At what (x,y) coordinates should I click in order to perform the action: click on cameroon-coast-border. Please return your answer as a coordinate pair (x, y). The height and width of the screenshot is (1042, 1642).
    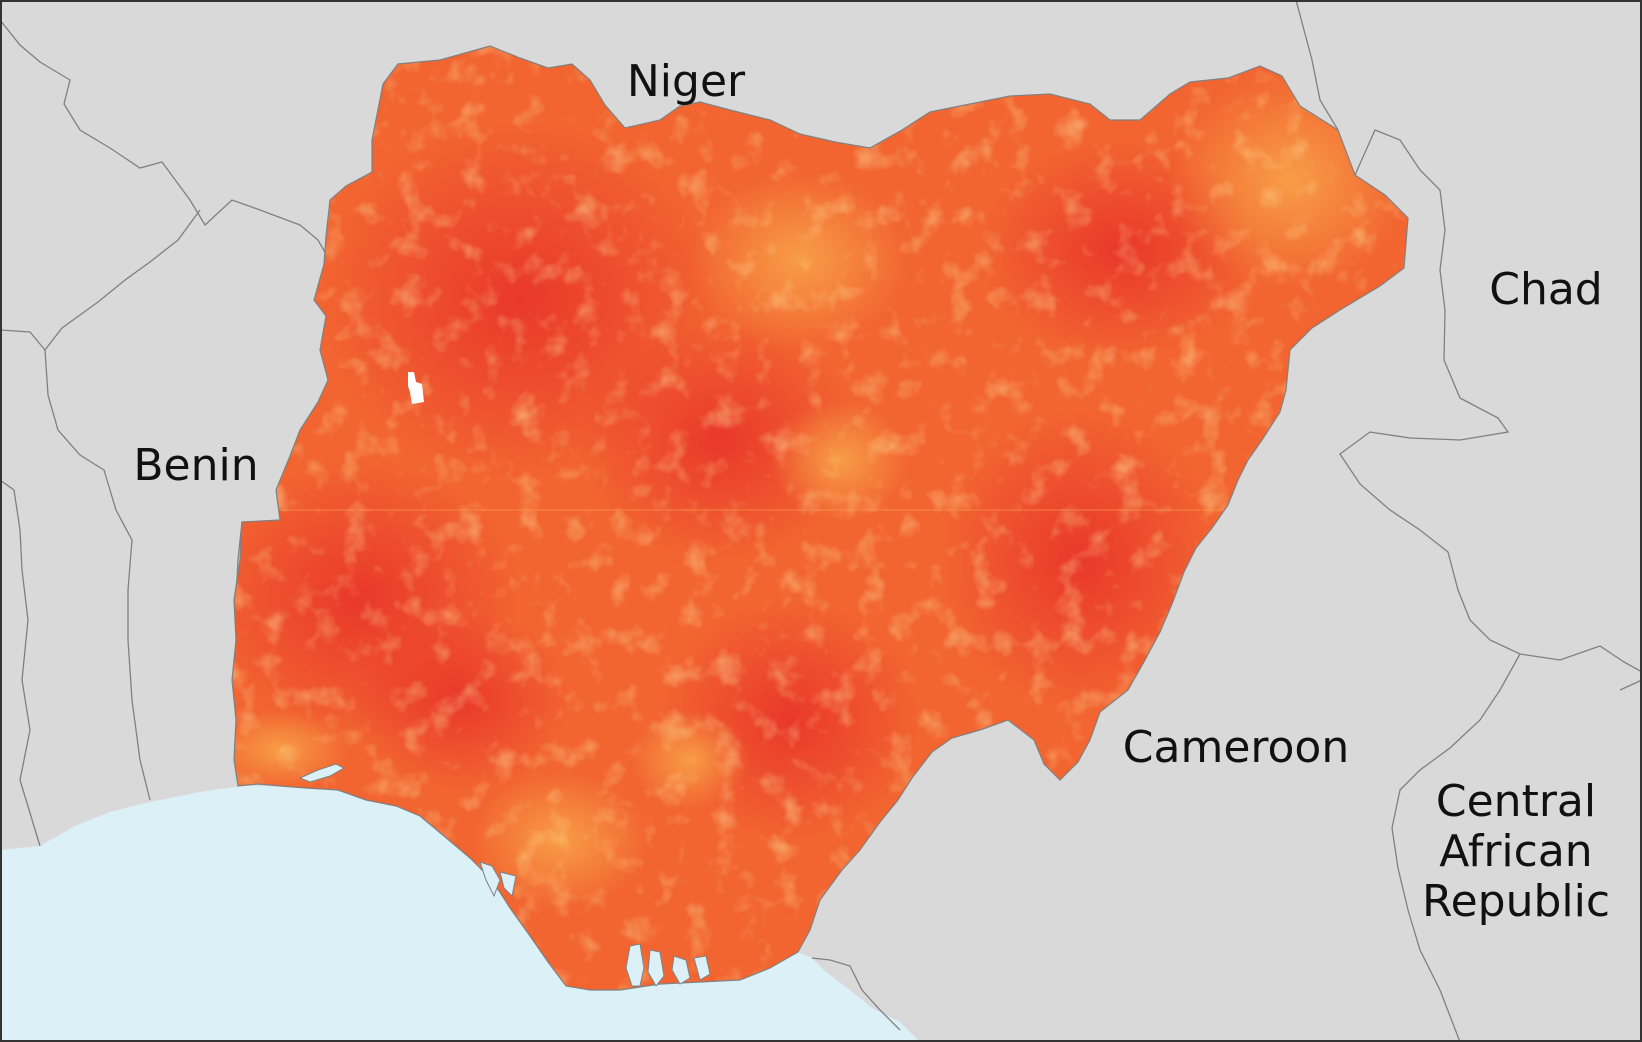
    Looking at the image, I should click on (856, 994).